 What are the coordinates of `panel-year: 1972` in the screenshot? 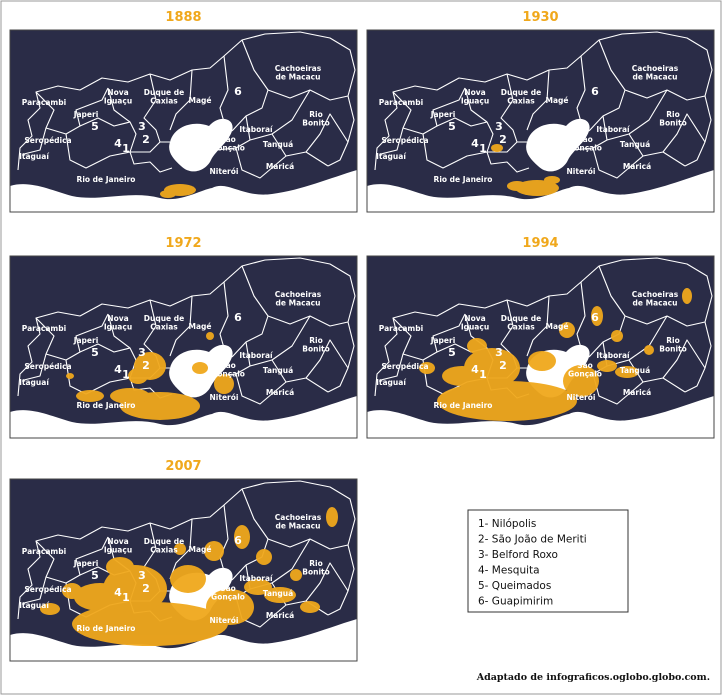 It's located at (183, 243).